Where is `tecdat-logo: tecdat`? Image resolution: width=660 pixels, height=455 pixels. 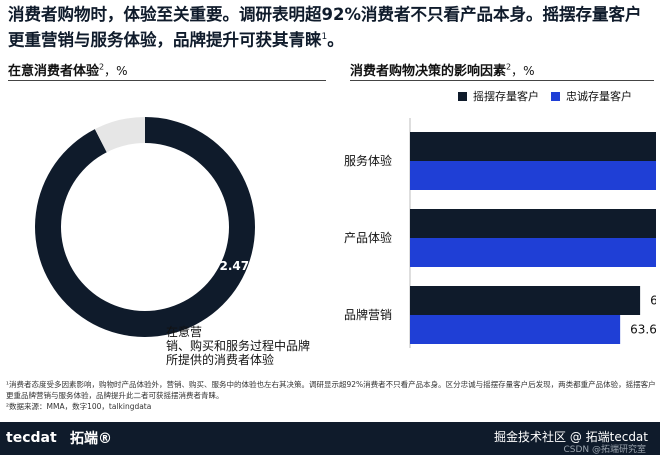 tecdat-logo: tecdat is located at coordinates (31, 438).